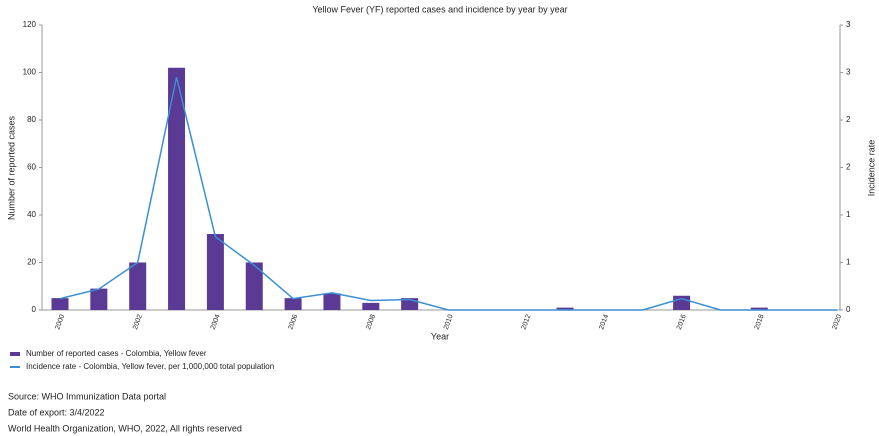 The width and height of the screenshot is (879, 436). Describe the element at coordinates (138, 322) in the screenshot. I see `x-tick-label: 2002` at that location.